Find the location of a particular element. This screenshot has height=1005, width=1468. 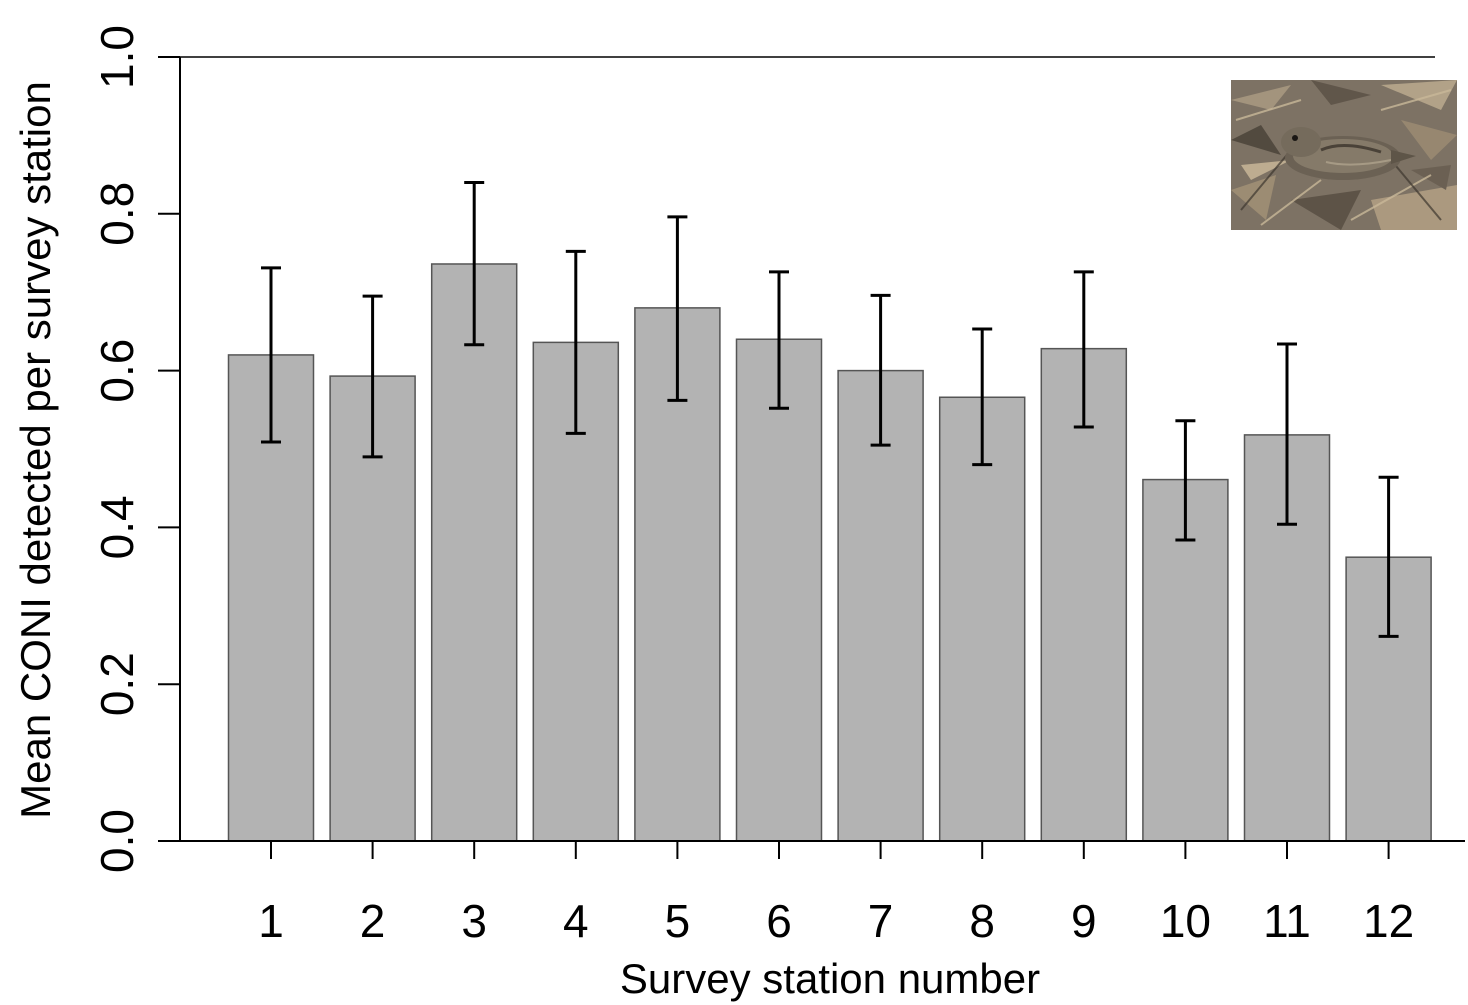

x-tick-label: 5 is located at coordinates (678, 921).